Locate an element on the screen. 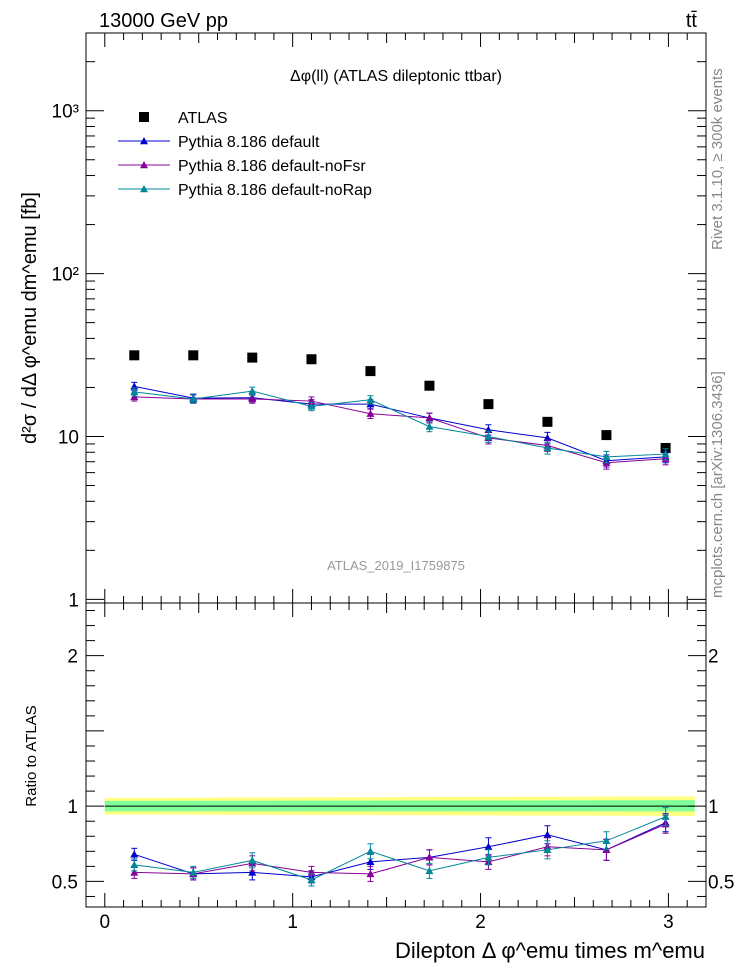  y-axis-label: d²σ / dΔ φ^emu dm^emu [fb] is located at coordinates (30, 318).